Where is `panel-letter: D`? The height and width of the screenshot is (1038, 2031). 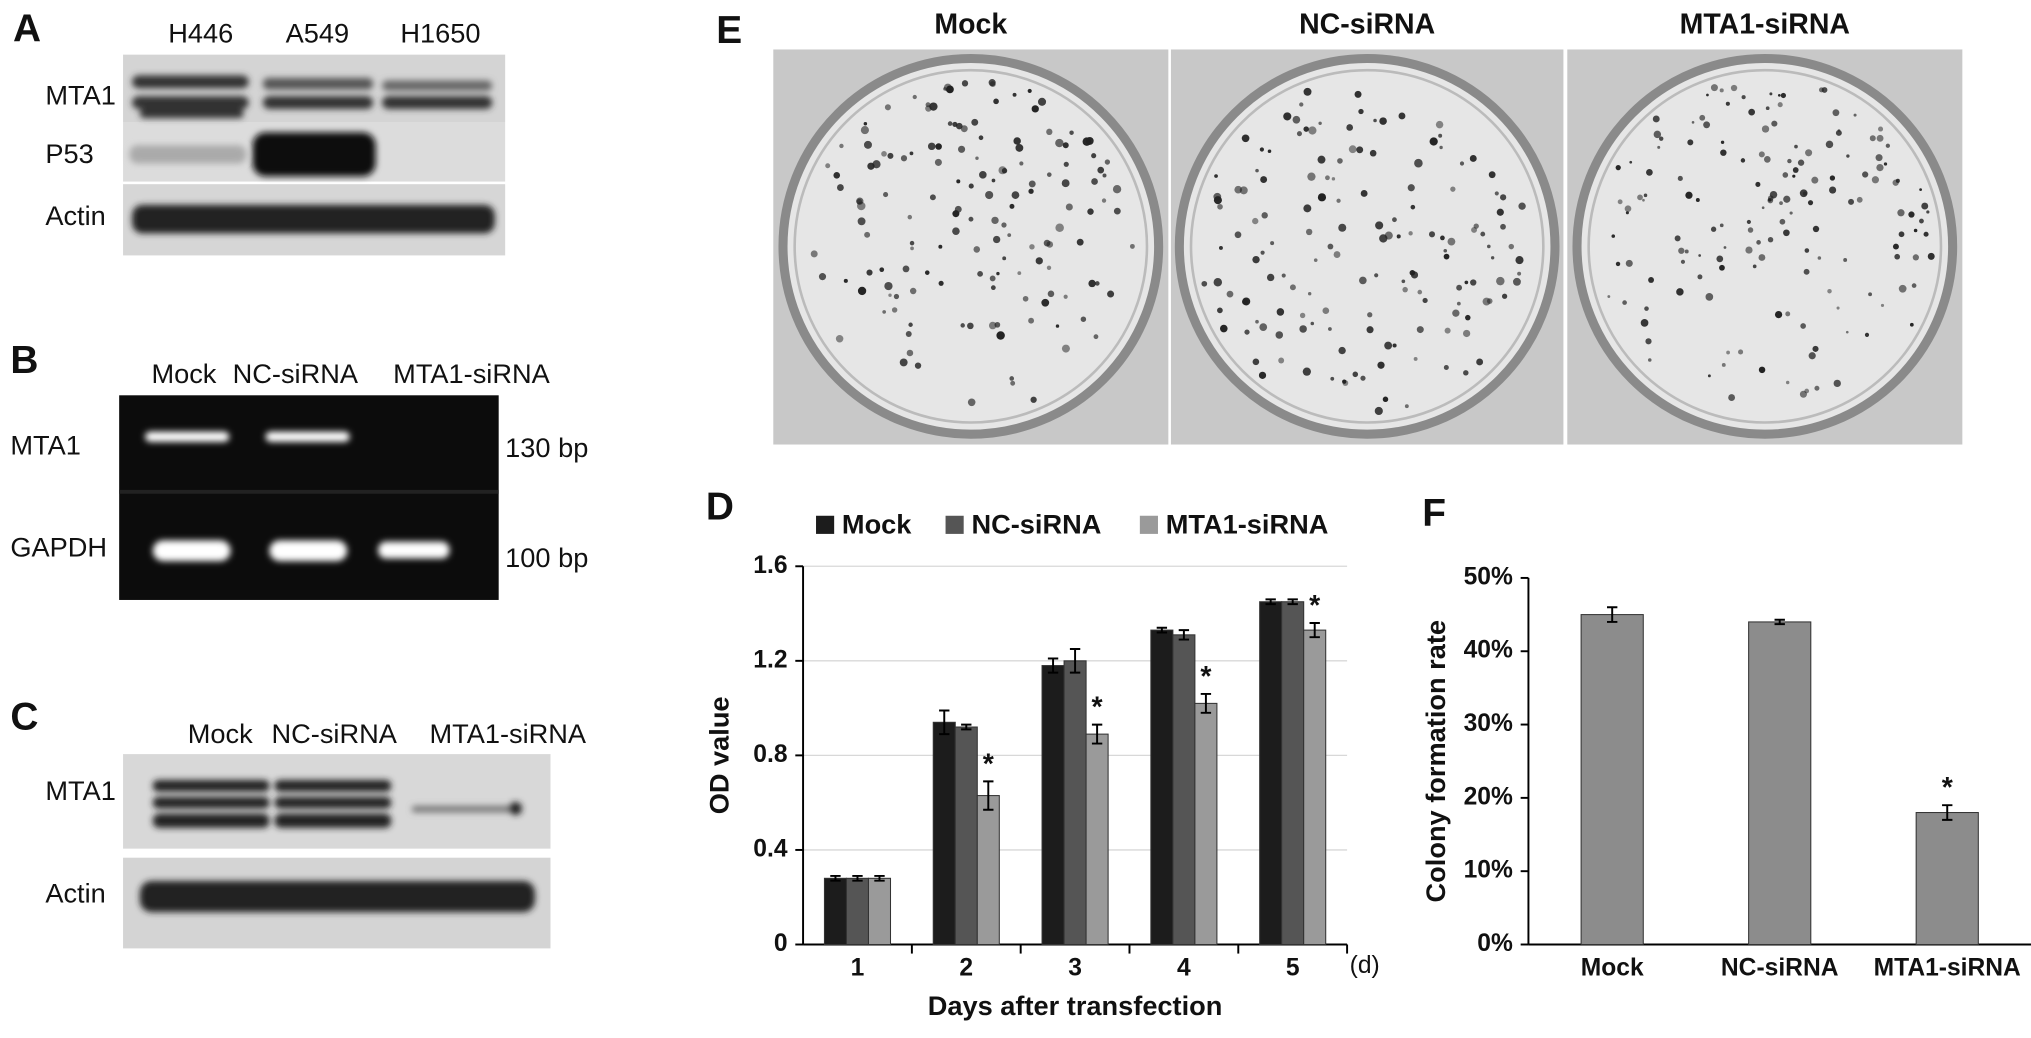 panel-letter: D is located at coordinates (720, 507).